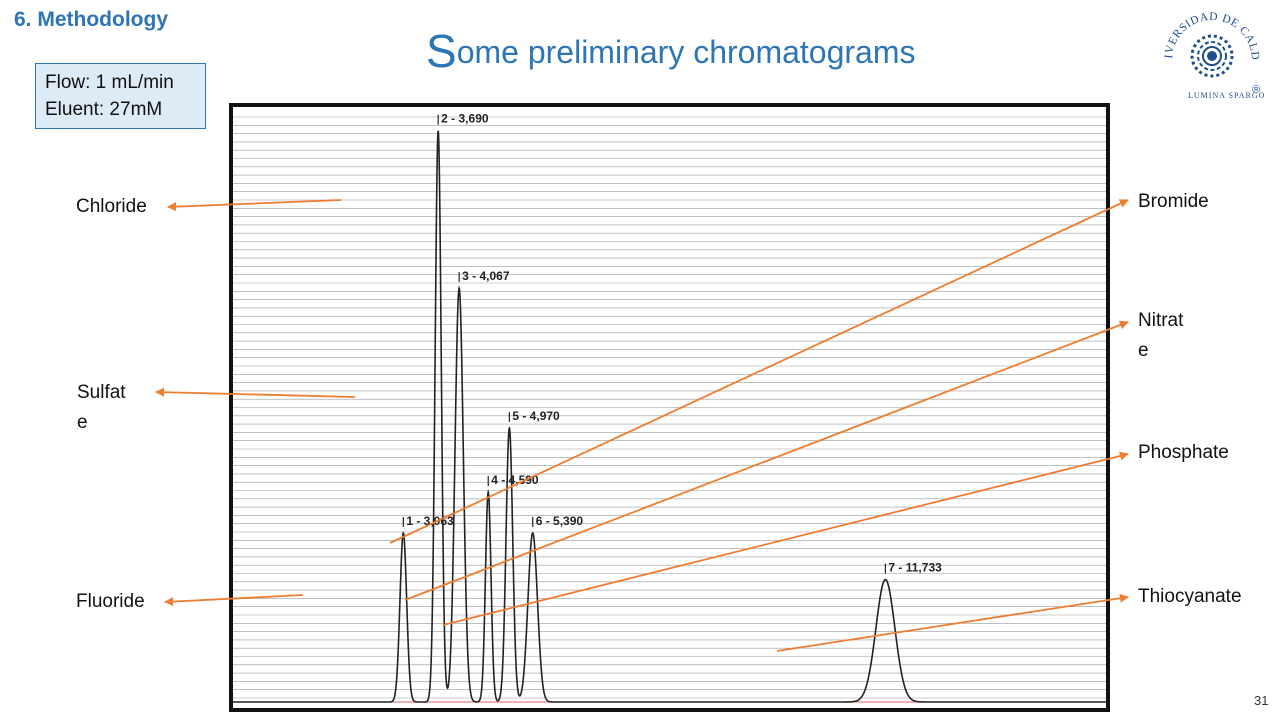 This screenshot has height=720, width=1280. What do you see at coordinates (82, 422) in the screenshot?
I see `label-sulfate-line2: e` at bounding box center [82, 422].